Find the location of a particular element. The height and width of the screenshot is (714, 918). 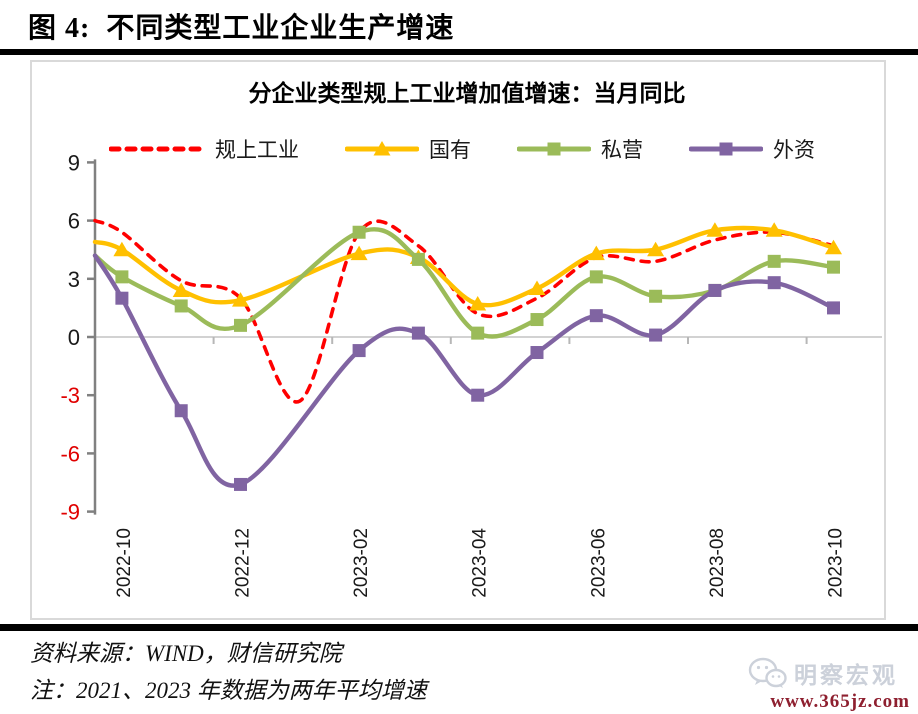

watermark-brand: 明察宏观 is located at coordinates (846, 675).